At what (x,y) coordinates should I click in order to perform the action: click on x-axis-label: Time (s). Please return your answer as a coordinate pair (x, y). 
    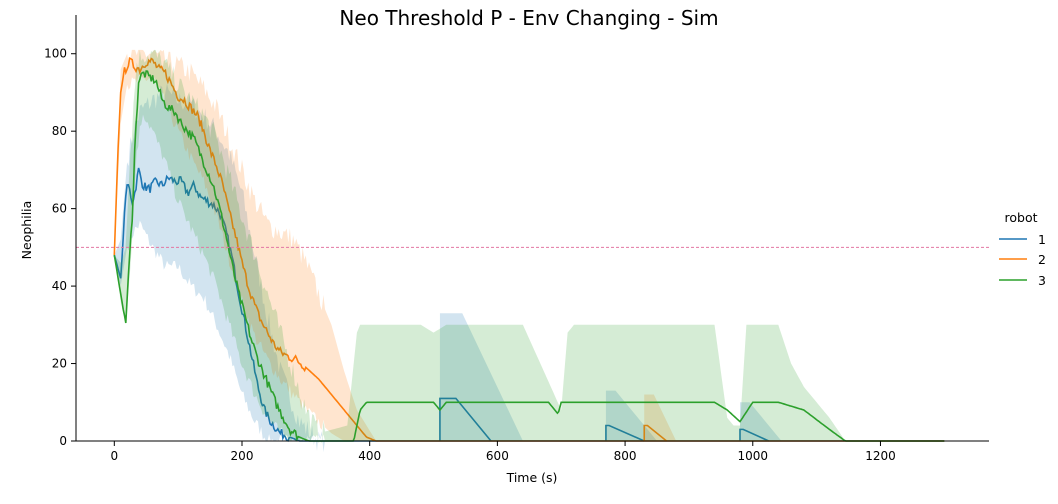
    Looking at the image, I should click on (532, 477).